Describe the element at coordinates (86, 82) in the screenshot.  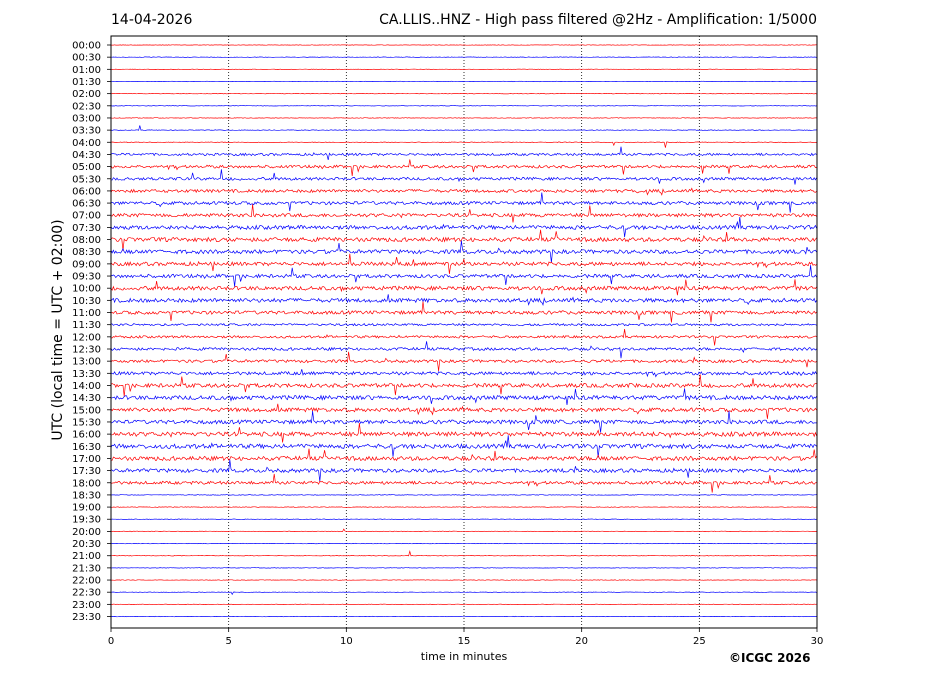
I see `y-tick-label: 01:30` at that location.